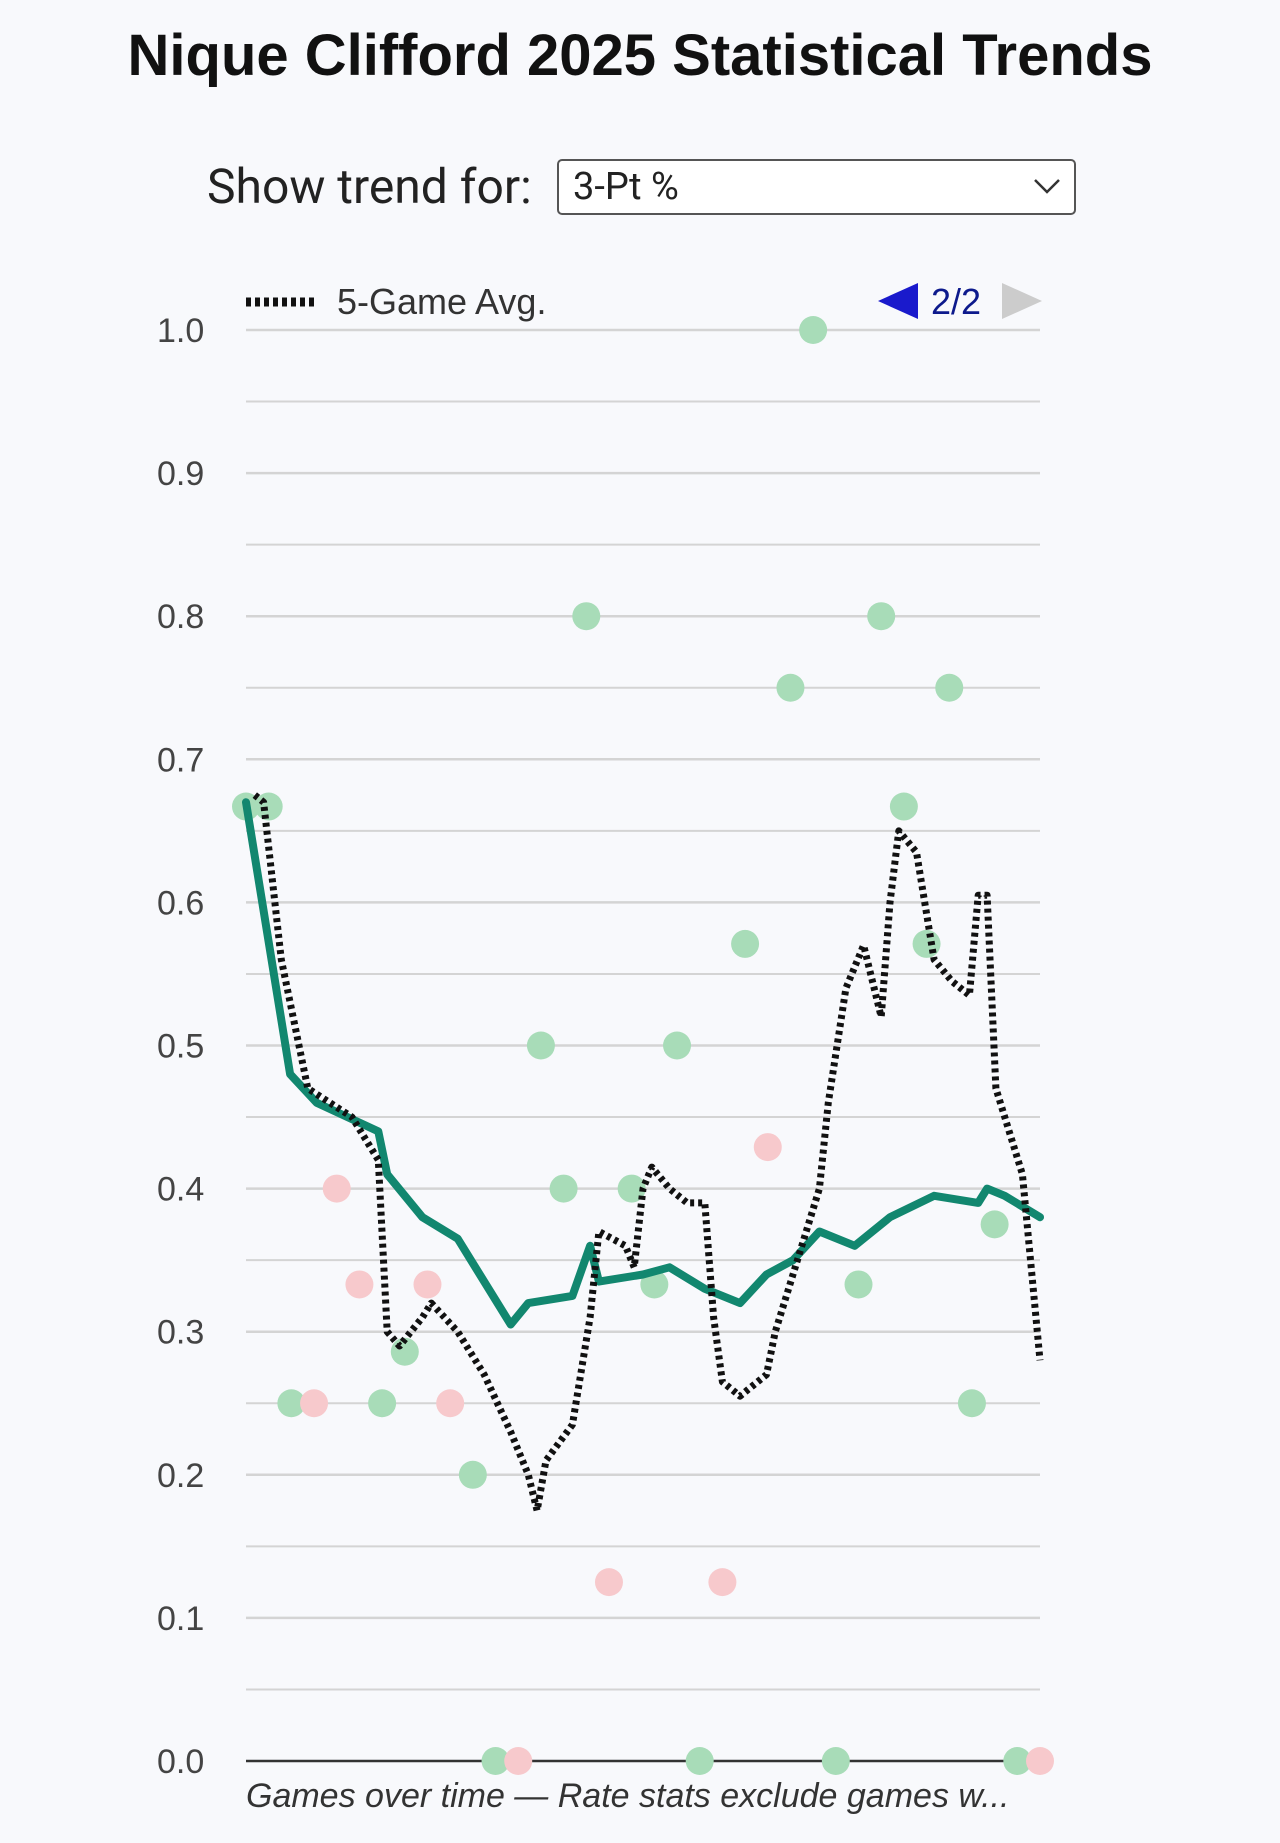 This screenshot has width=1280, height=1843. What do you see at coordinates (180, 760) in the screenshot?
I see `y-tick-label: 0.7` at bounding box center [180, 760].